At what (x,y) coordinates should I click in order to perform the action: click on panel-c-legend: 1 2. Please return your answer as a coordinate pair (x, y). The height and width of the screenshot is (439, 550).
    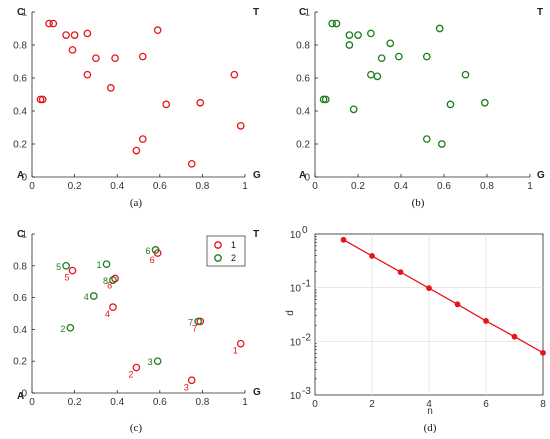
    Looking at the image, I should click on (226, 251).